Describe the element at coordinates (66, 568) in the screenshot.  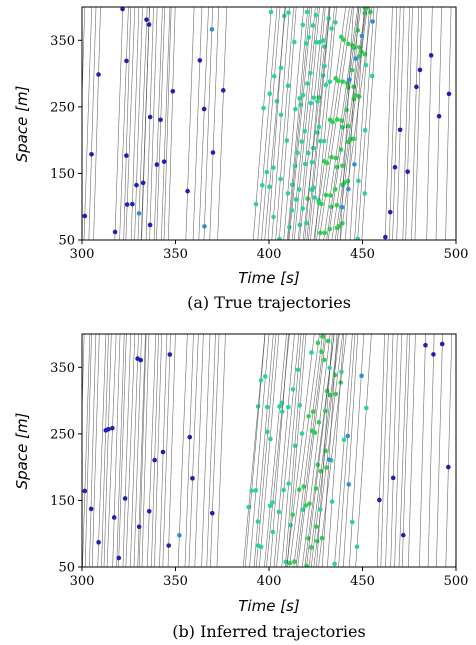
I see `y-tick-label: 50` at that location.